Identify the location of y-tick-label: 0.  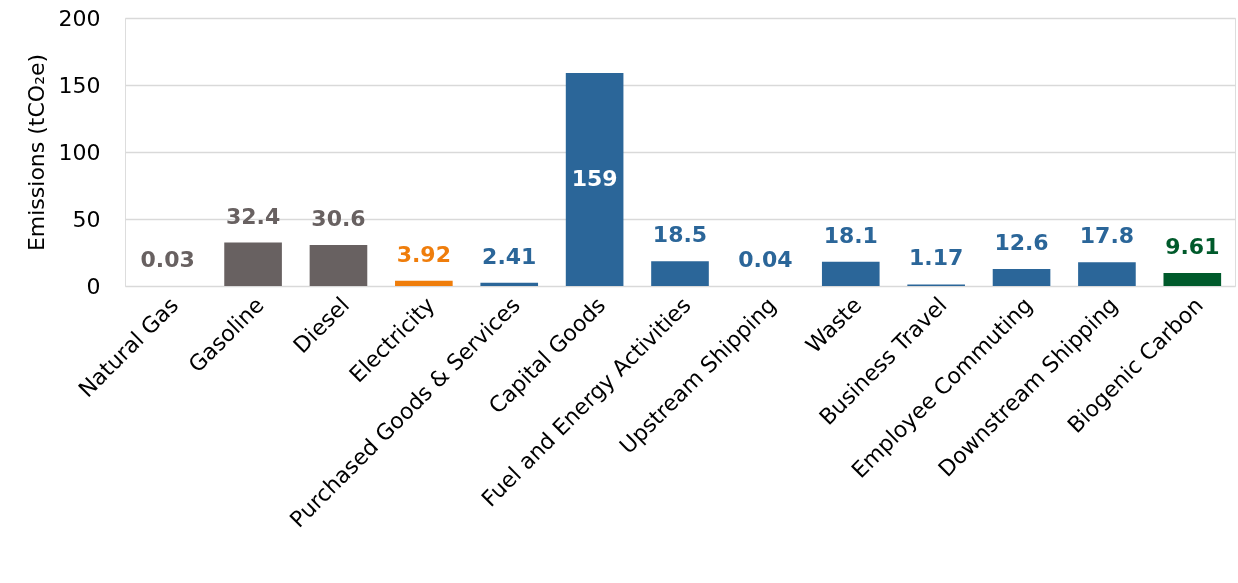
(93, 286).